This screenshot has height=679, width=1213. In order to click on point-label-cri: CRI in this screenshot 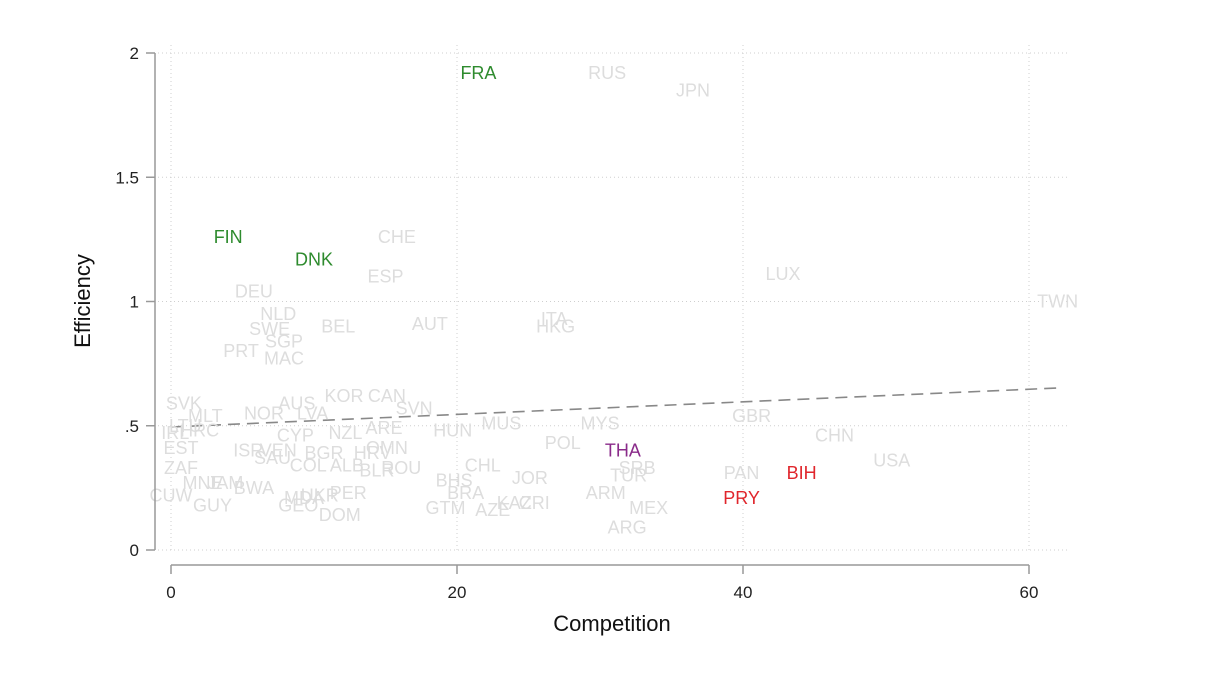, I will do `click(534, 503)`.